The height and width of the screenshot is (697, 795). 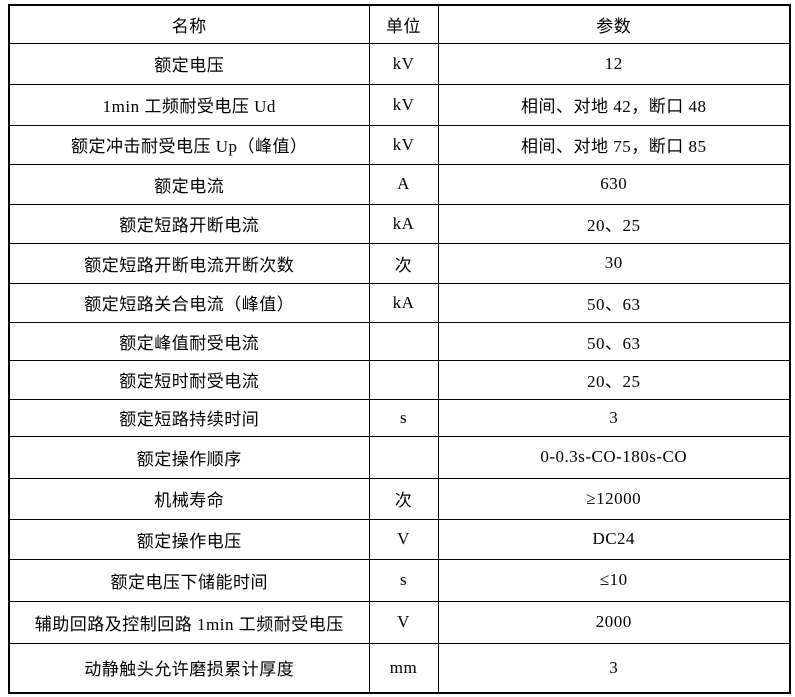 What do you see at coordinates (189, 668) in the screenshot?
I see `name-cell: 动静触头允许磨损累计厚度` at bounding box center [189, 668].